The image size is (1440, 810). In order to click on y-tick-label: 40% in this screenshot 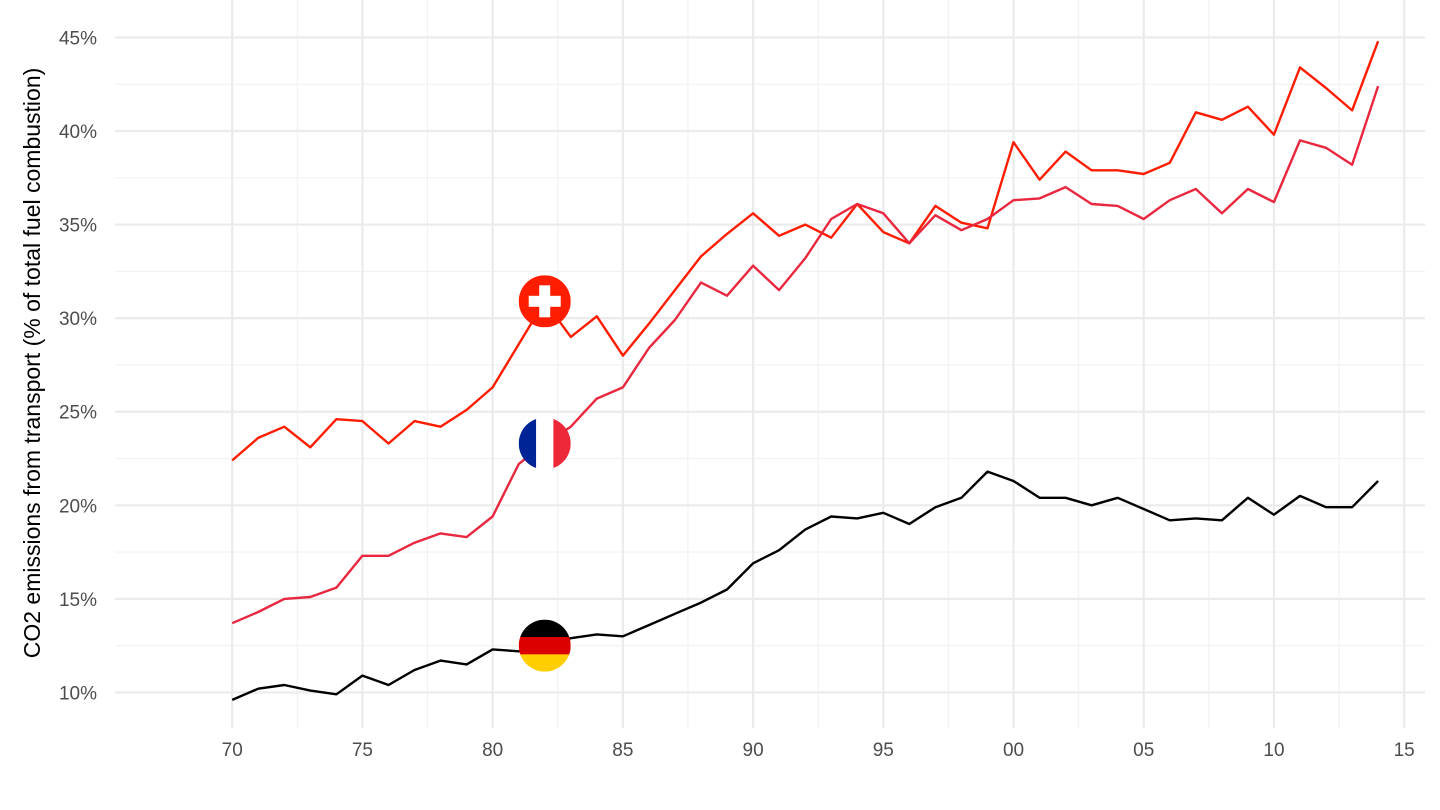, I will do `click(78, 132)`.